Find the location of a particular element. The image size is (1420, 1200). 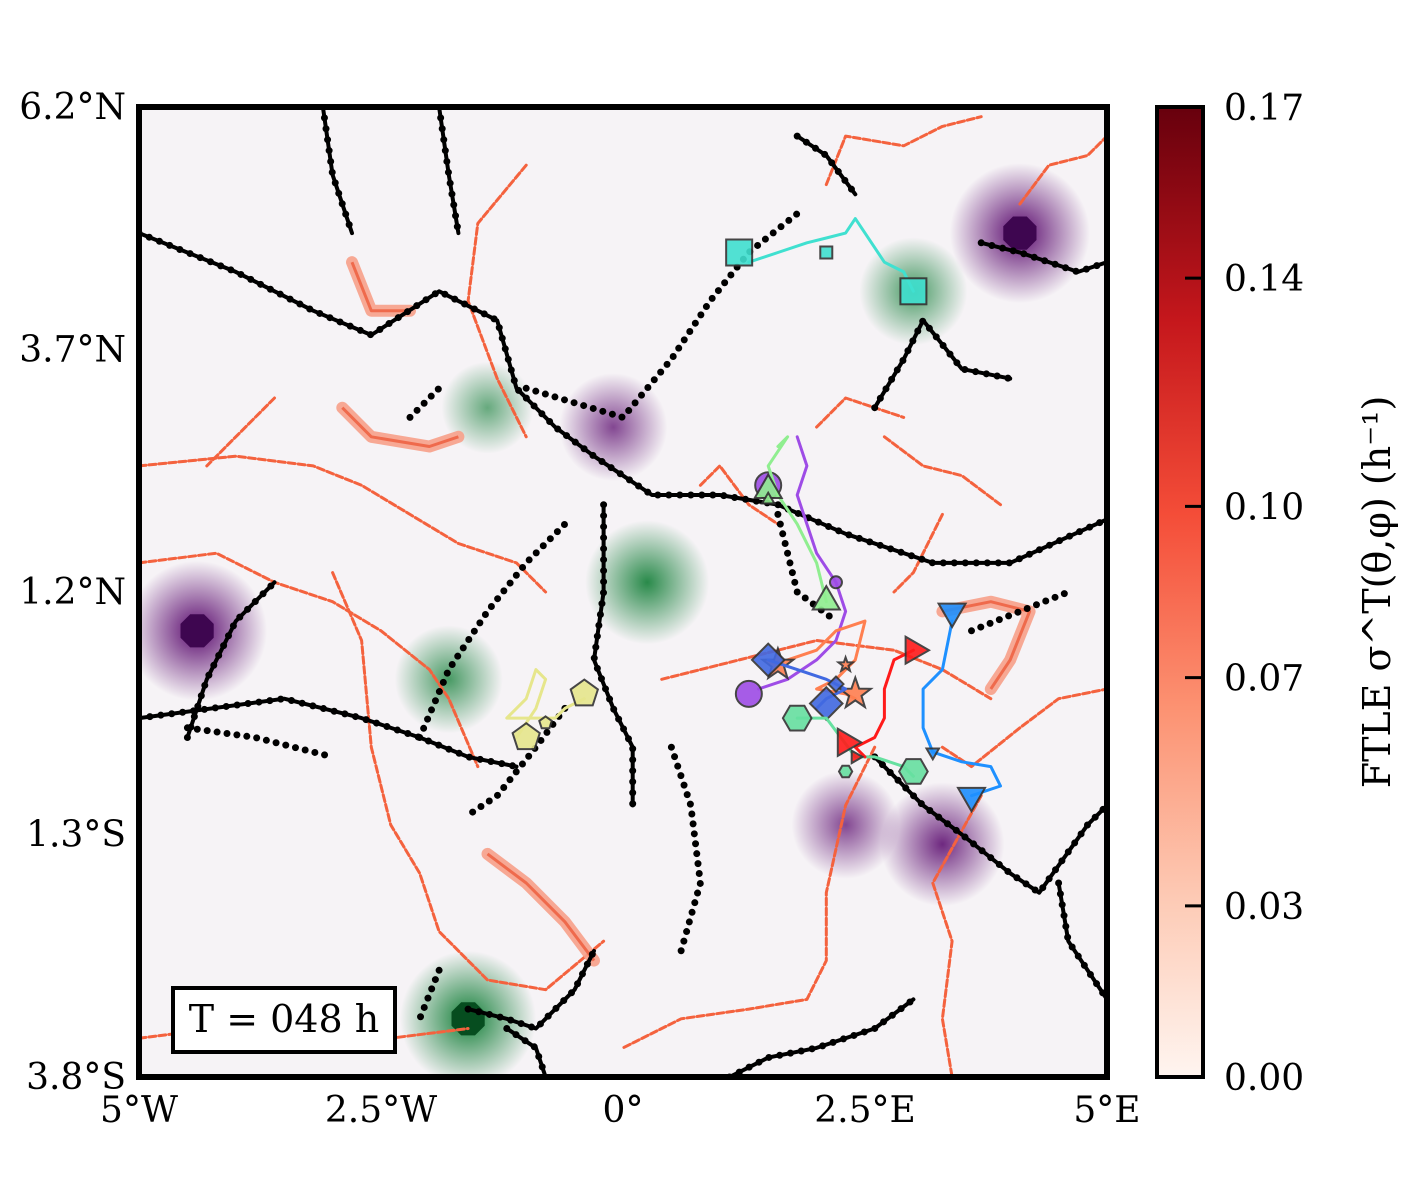

y-tick-label: 1.2°N is located at coordinates (72, 592).